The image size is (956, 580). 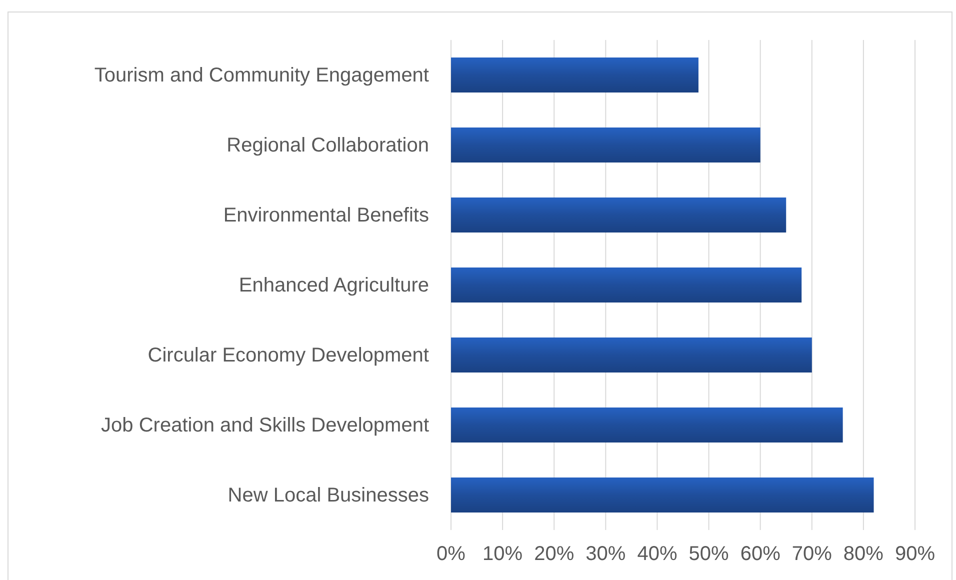 What do you see at coordinates (554, 554) in the screenshot?
I see `x-tick-label: 20%` at bounding box center [554, 554].